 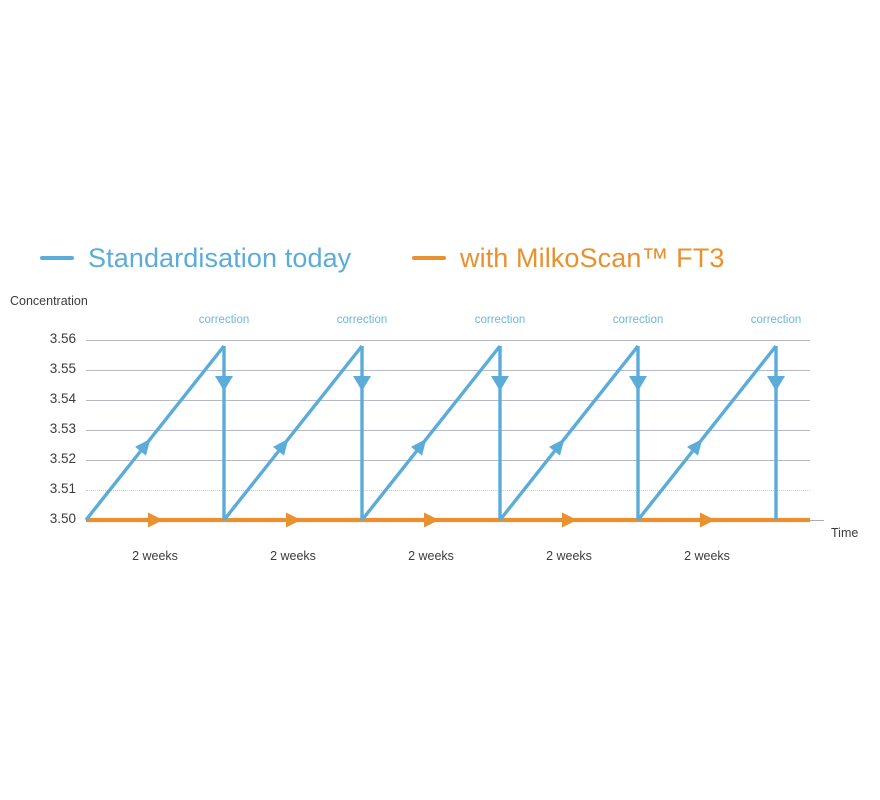 I want to click on y-tick-label: 3.53, so click(x=62, y=428).